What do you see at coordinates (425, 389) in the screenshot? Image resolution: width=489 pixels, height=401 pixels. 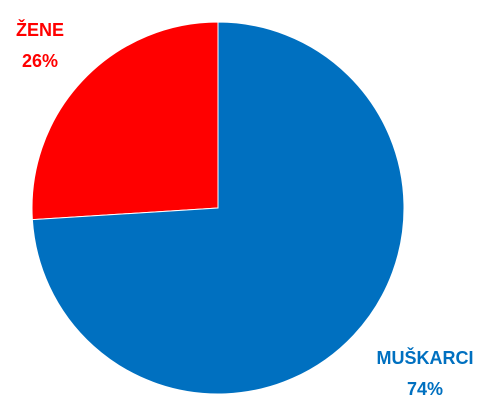 I see `slice-value-muskarci: 74%` at bounding box center [425, 389].